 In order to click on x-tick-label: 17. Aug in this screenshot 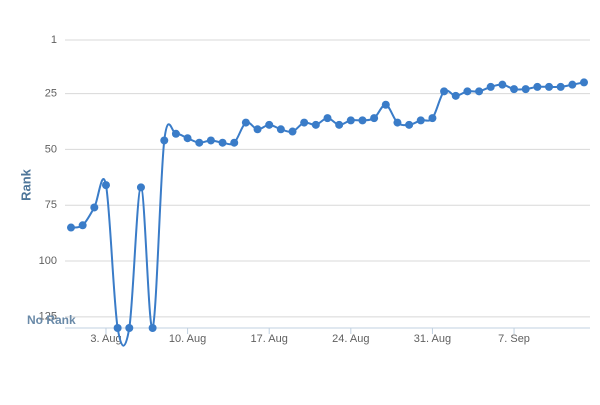, I will do `click(269, 339)`.